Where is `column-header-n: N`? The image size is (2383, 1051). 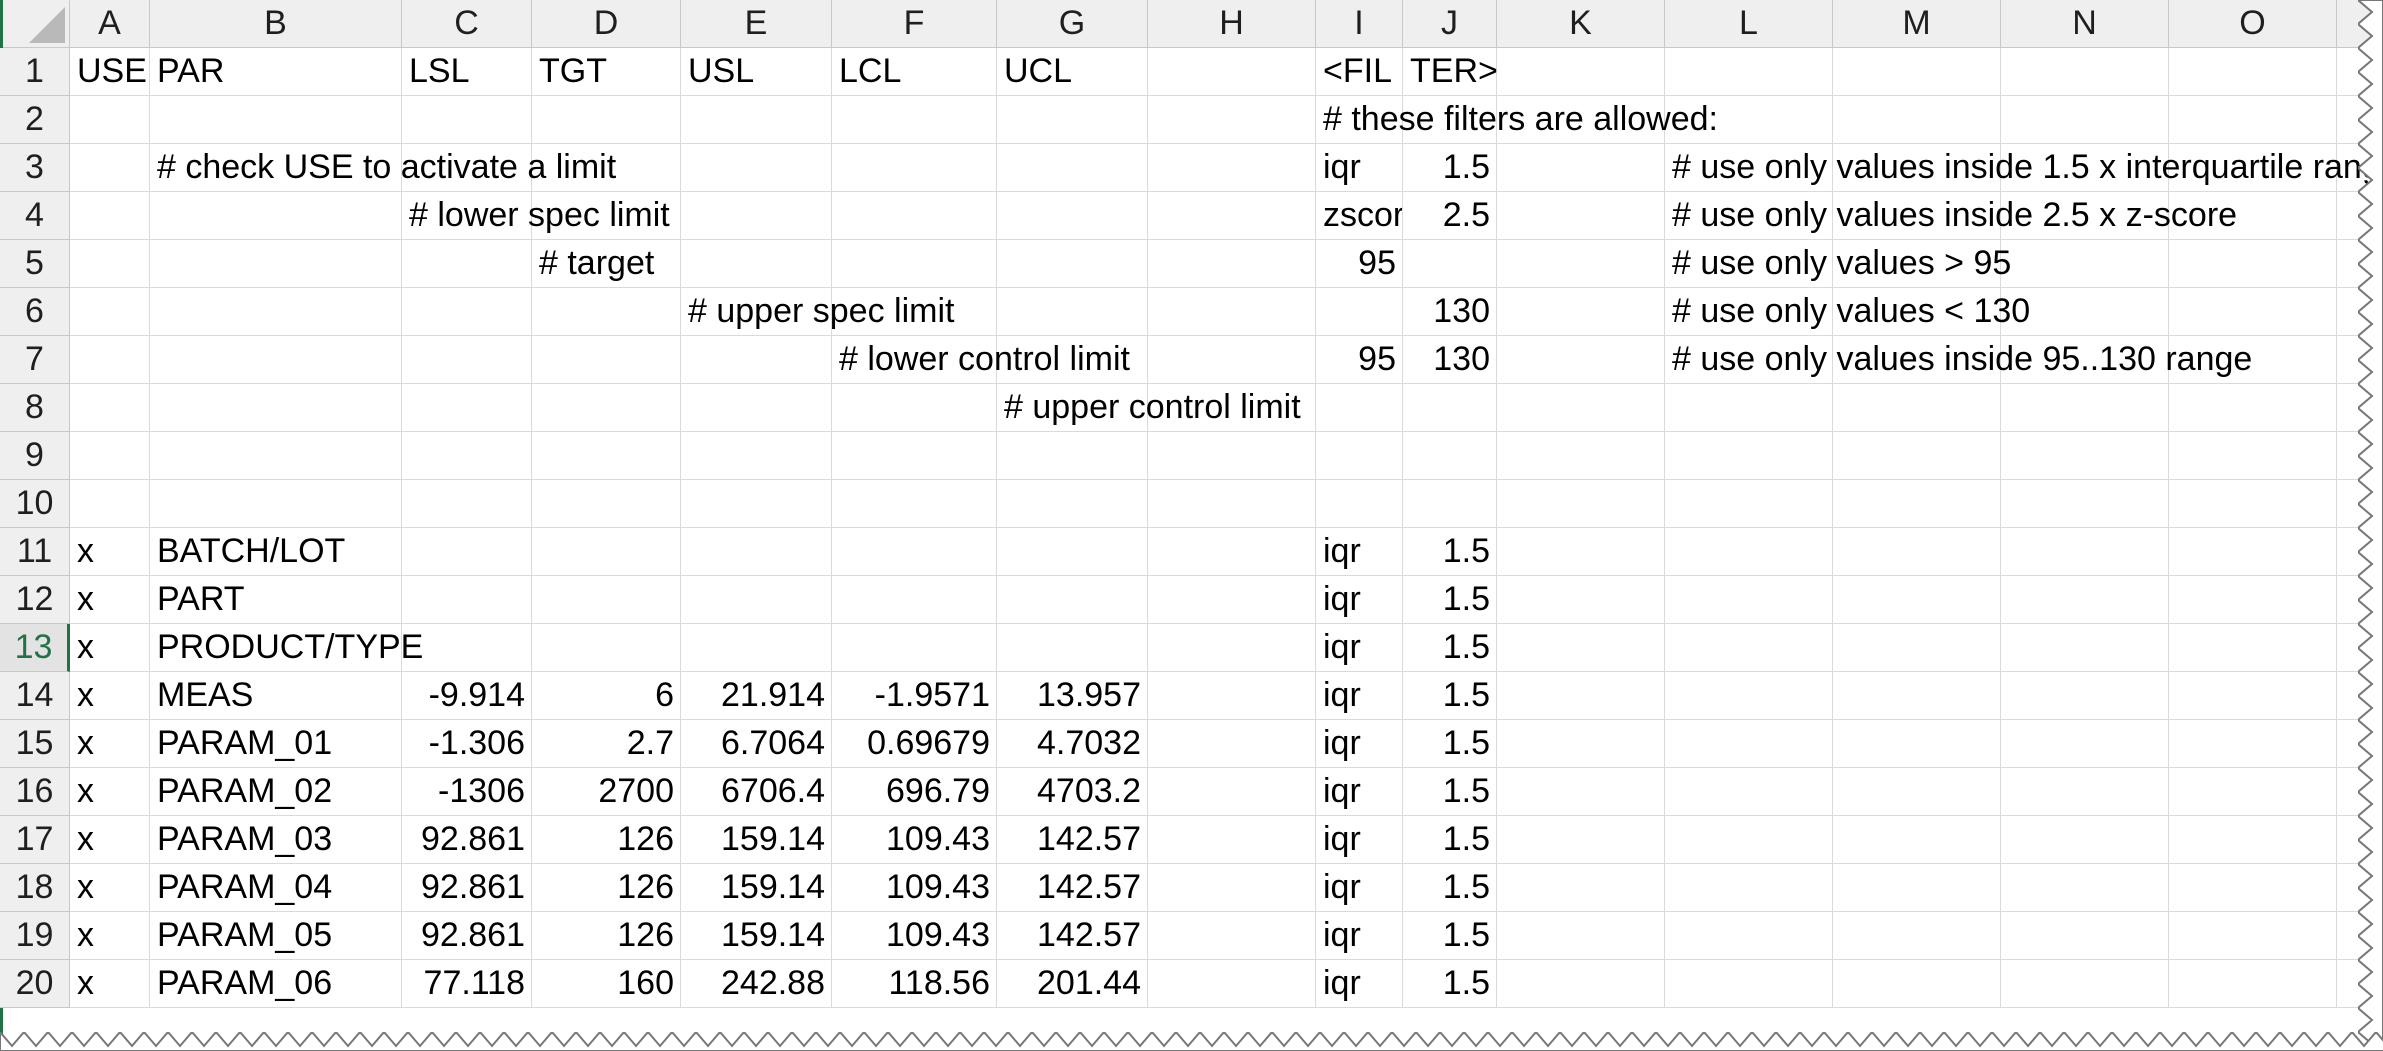 column-header-n: N is located at coordinates (2085, 24).